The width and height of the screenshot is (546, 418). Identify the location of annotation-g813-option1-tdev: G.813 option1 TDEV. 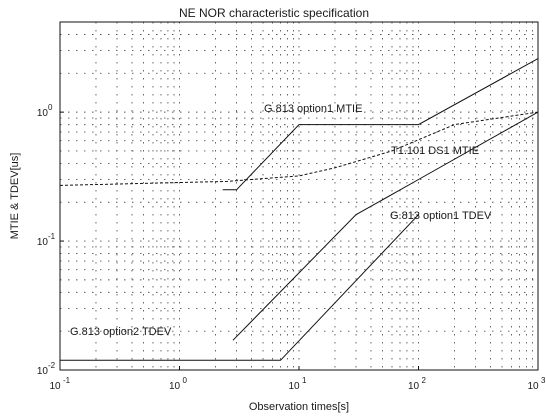
(441, 216).